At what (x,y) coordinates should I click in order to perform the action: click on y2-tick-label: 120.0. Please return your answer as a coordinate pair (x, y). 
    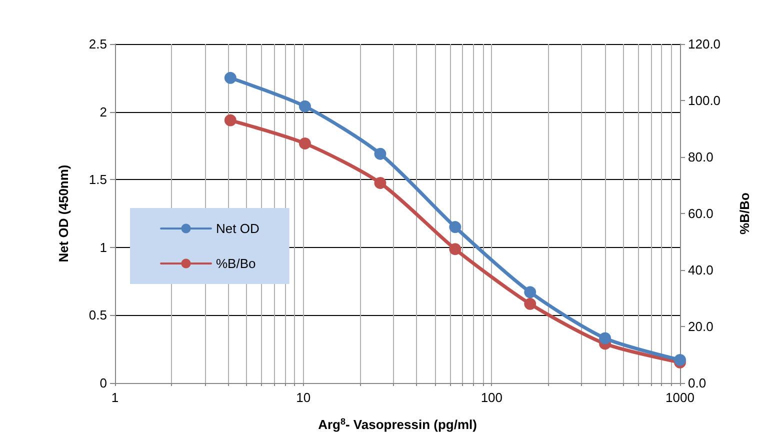
    Looking at the image, I should click on (704, 44).